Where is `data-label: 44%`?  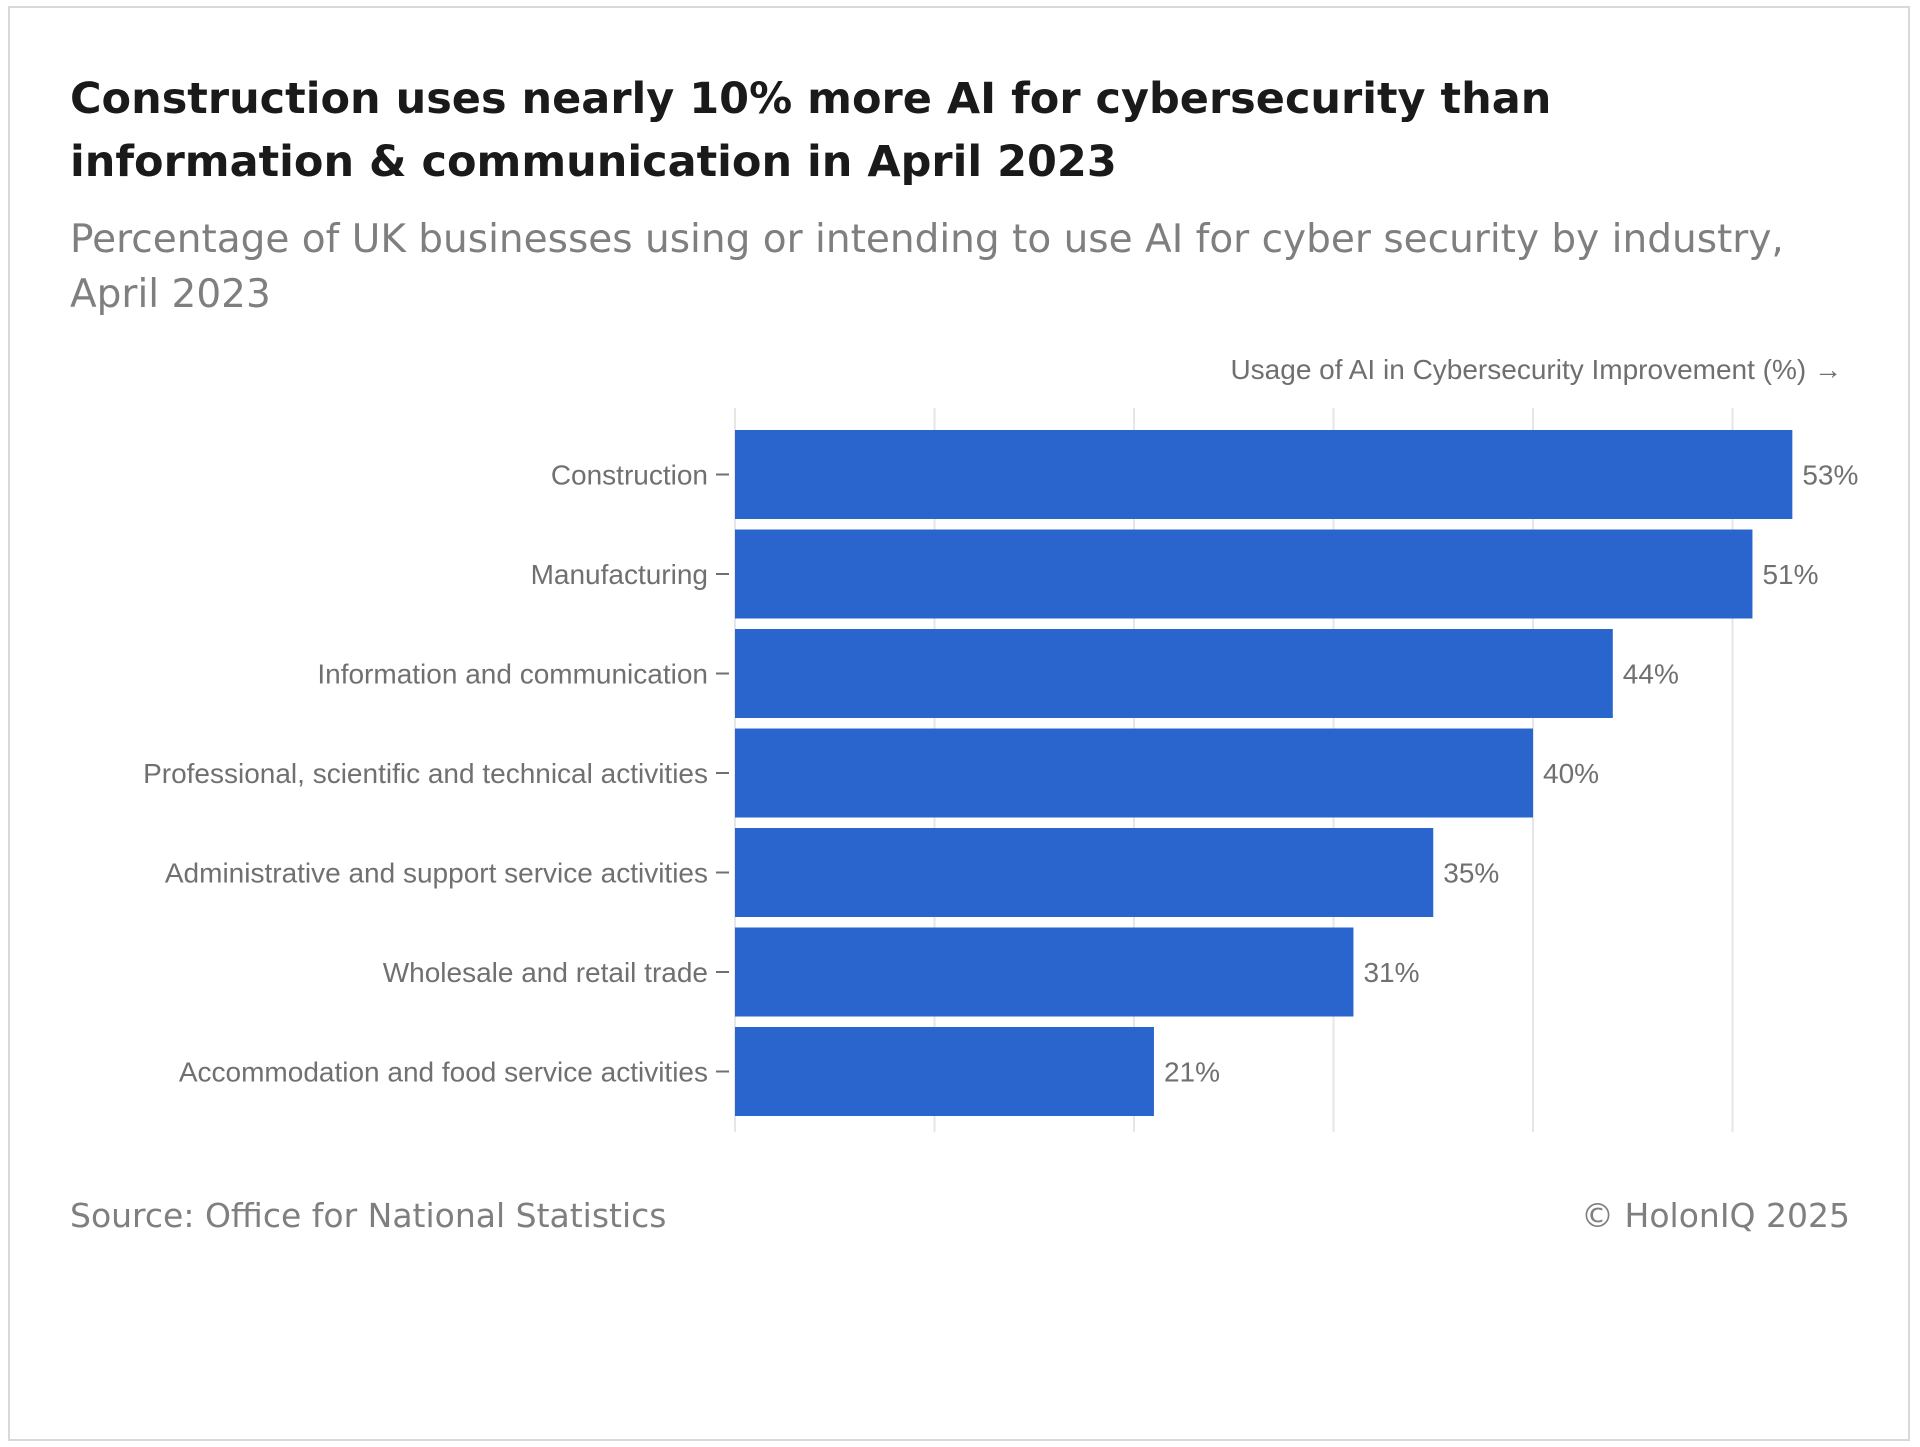 data-label: 44% is located at coordinates (1651, 674).